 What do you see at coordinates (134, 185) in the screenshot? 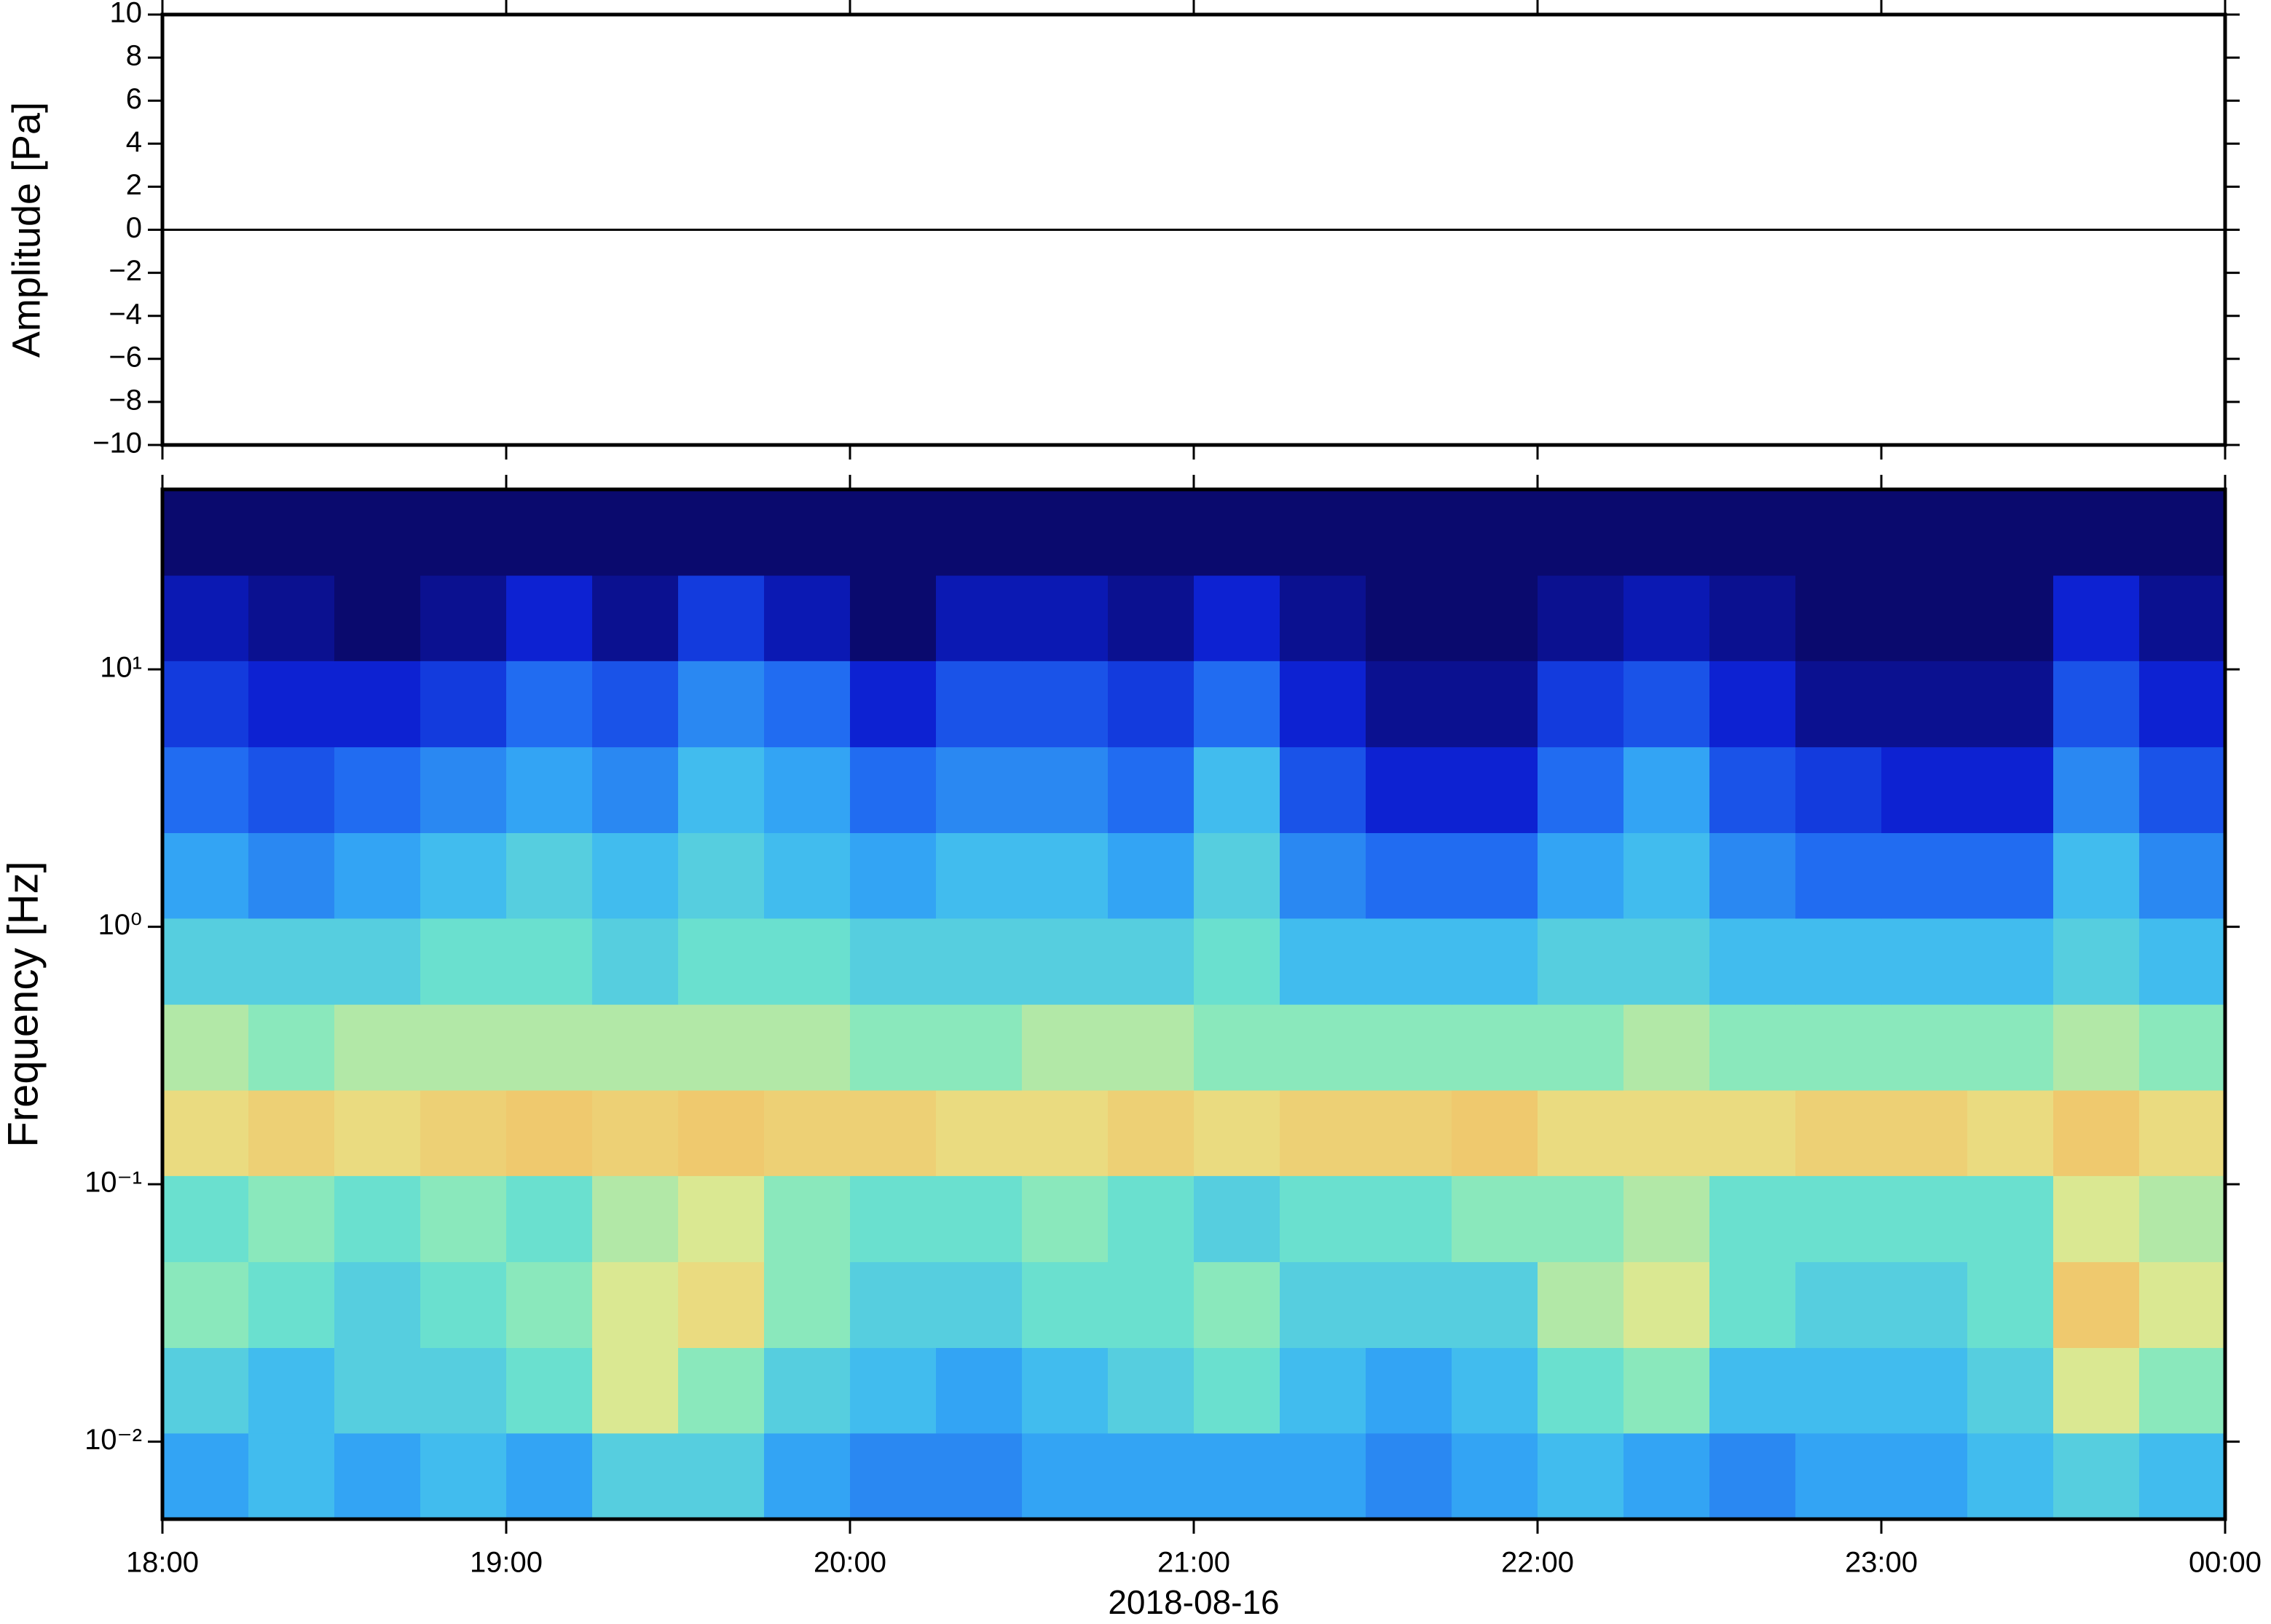
I see `y-tick-label: 2` at bounding box center [134, 185].